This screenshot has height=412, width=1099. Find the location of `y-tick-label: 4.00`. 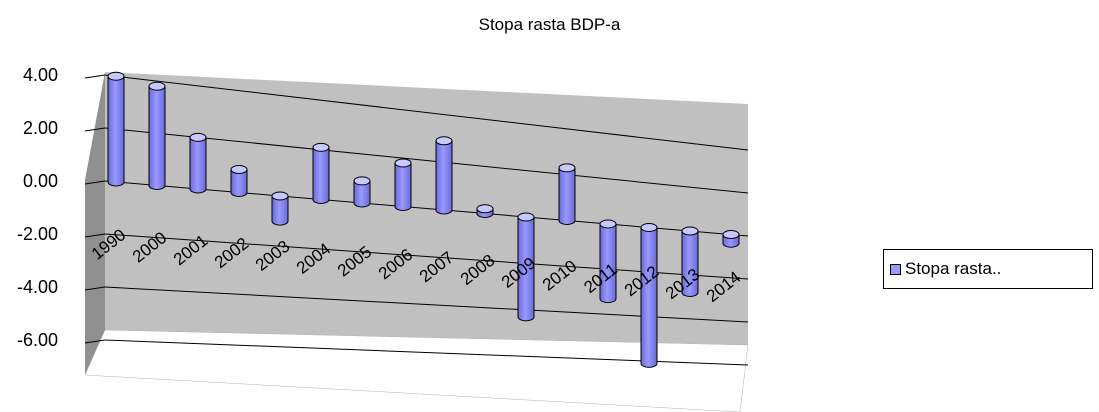

y-tick-label: 4.00 is located at coordinates (40, 75).